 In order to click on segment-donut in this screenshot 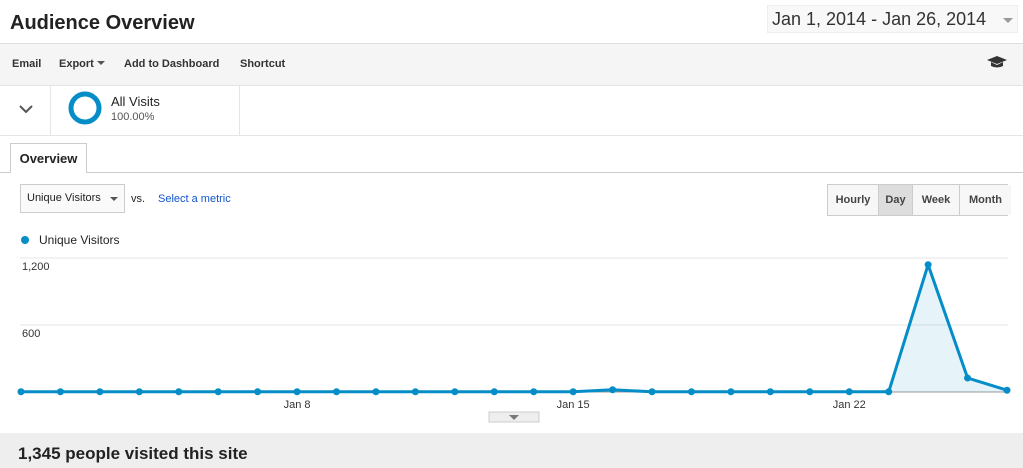, I will do `click(85, 108)`.